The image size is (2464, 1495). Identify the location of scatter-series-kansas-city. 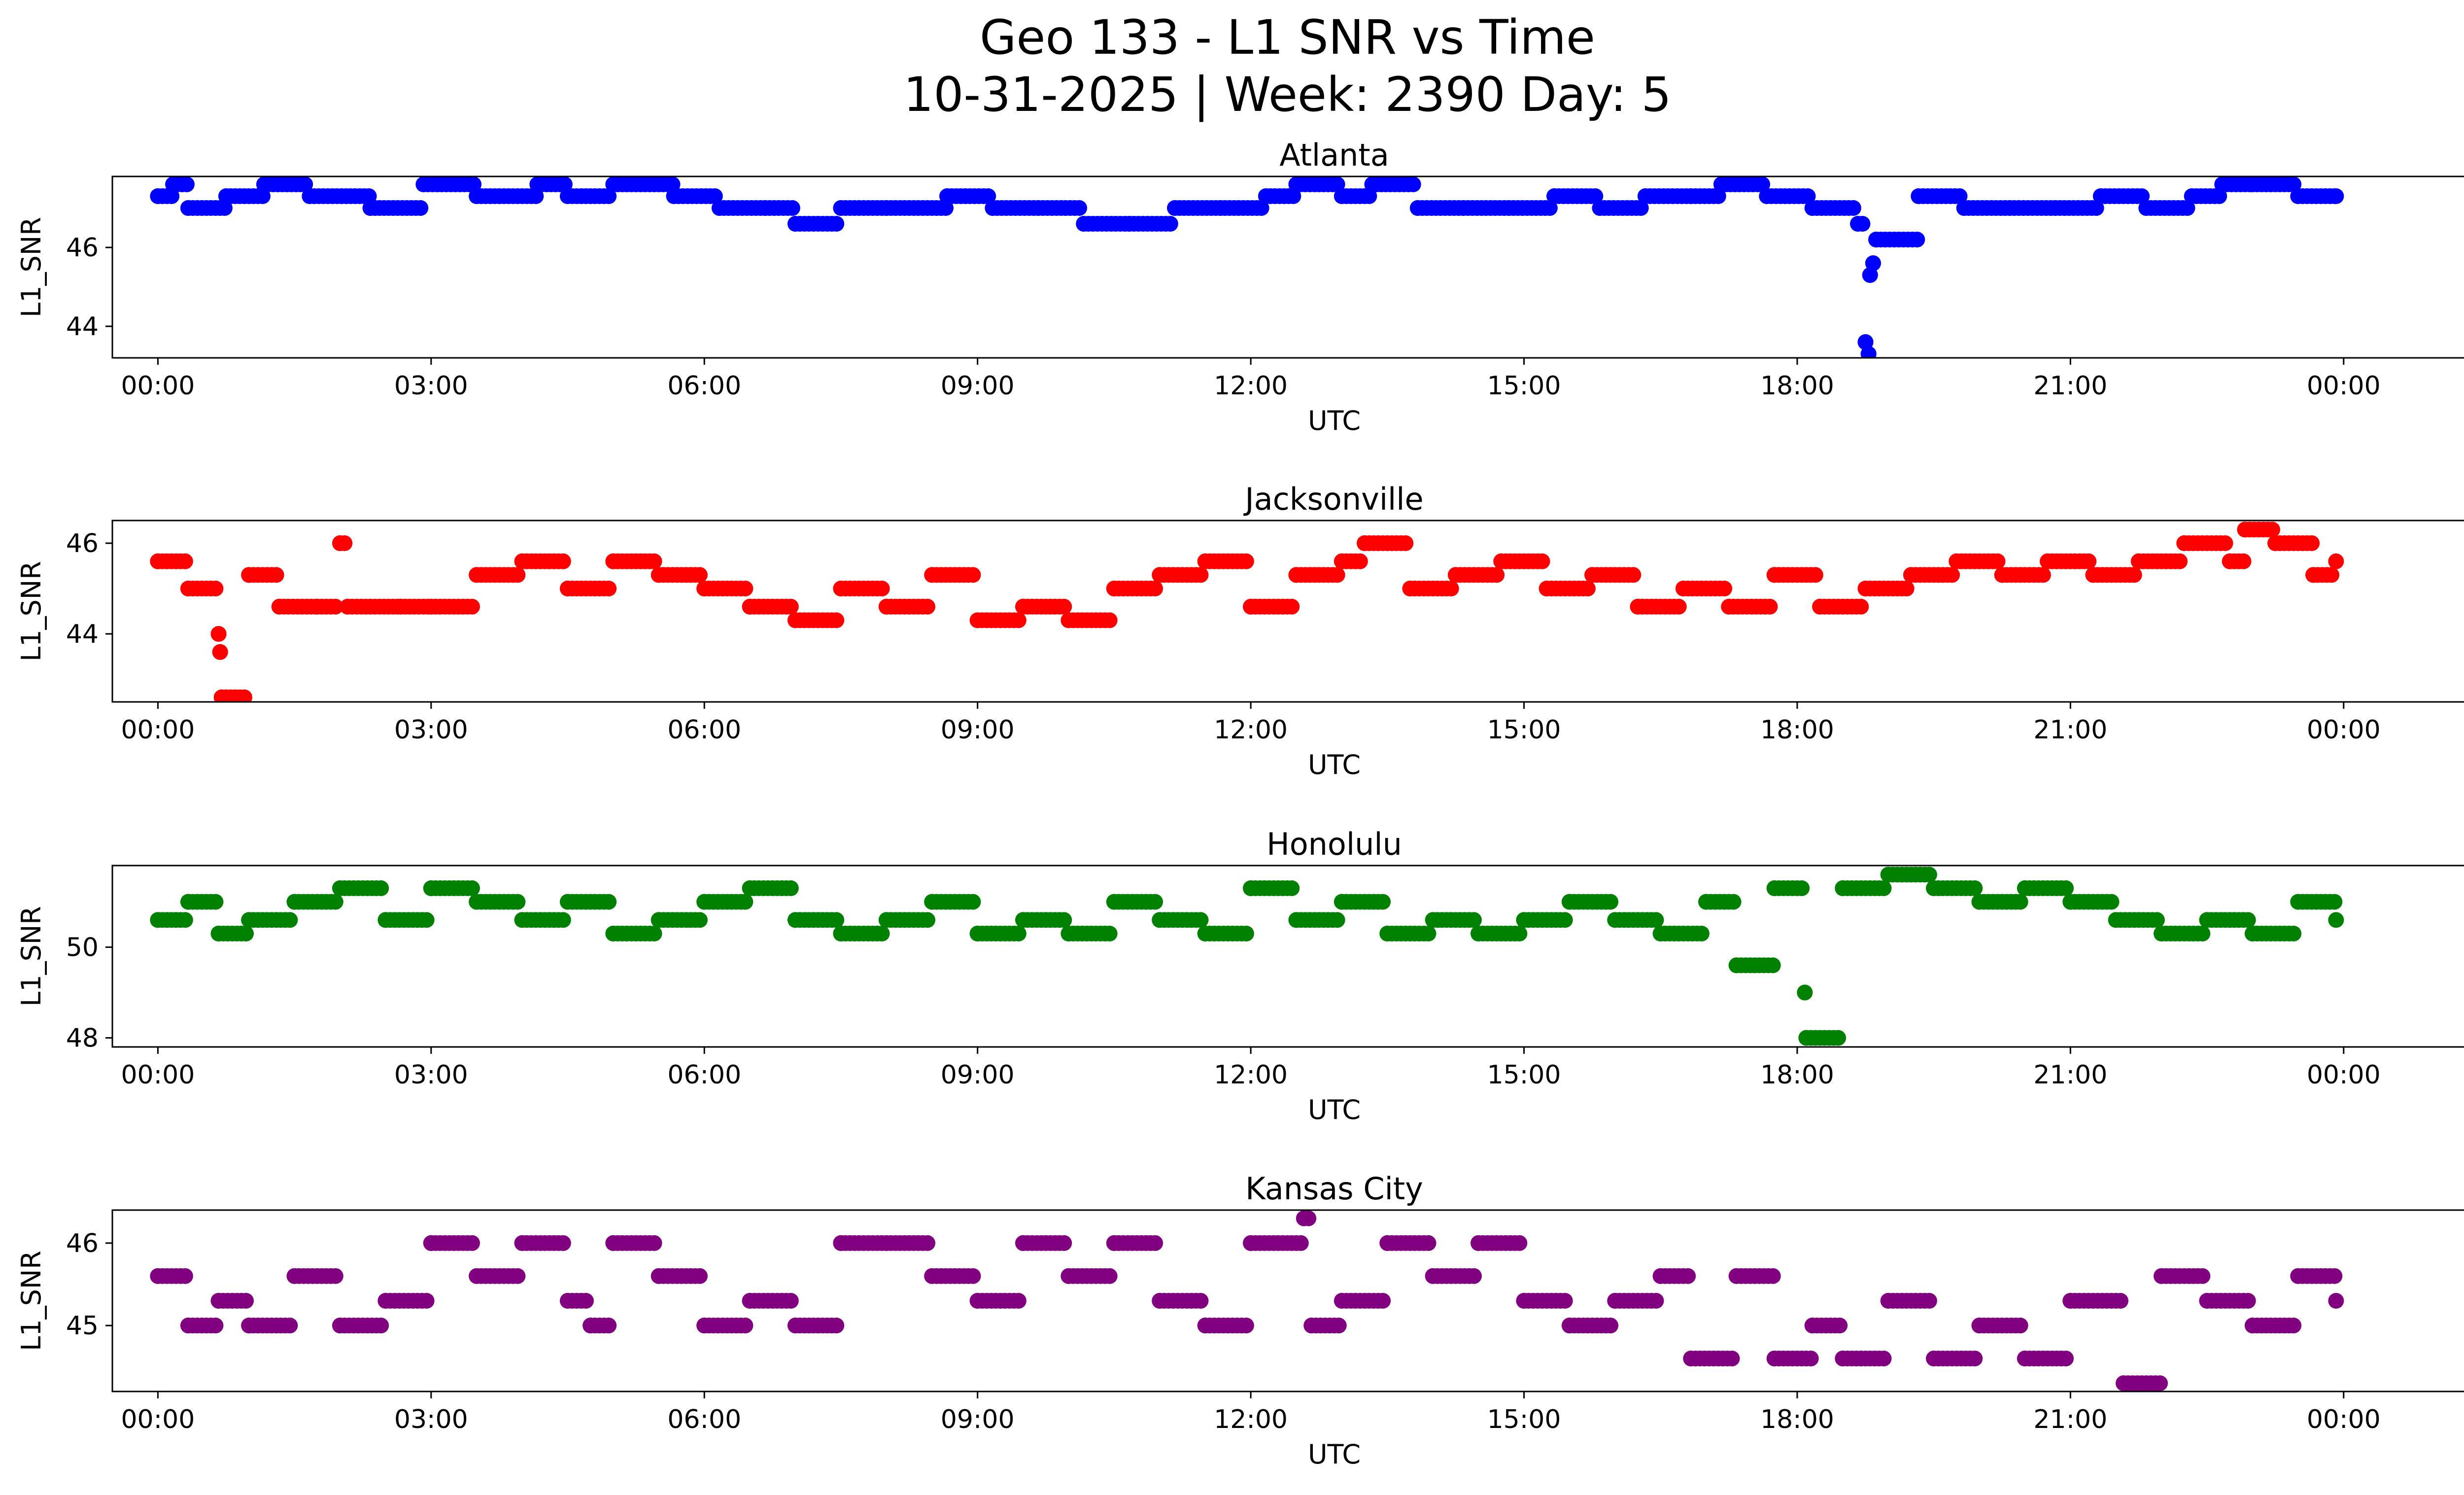
(1247, 1300).